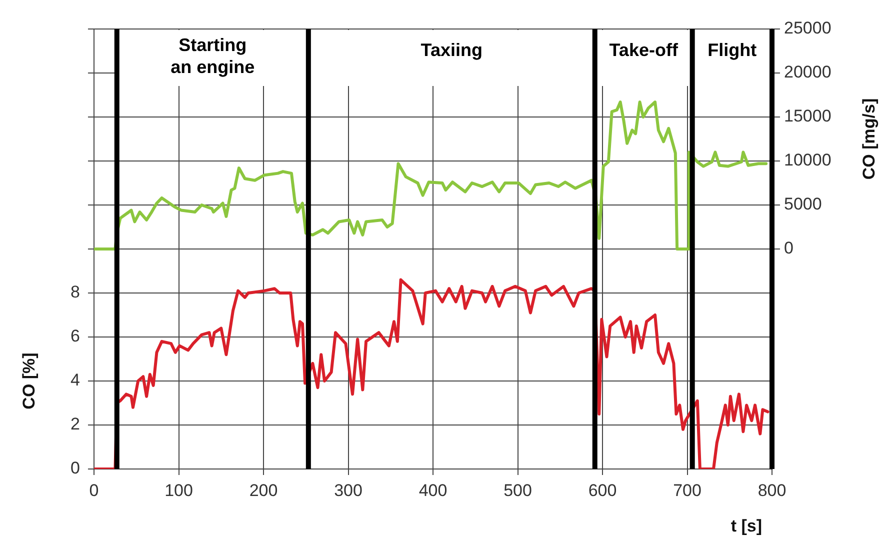  Describe the element at coordinates (29, 381) in the screenshot. I see `y-axis-title: CO [%]` at that location.